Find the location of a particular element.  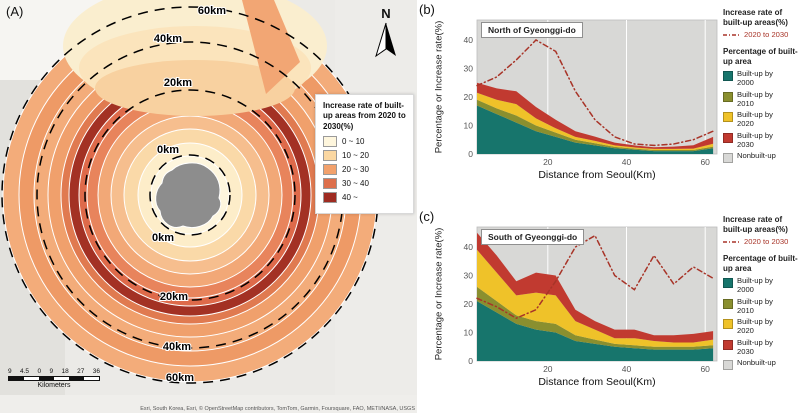

legend-label-20-30: 20 ~ 30 is located at coordinates (355, 170).